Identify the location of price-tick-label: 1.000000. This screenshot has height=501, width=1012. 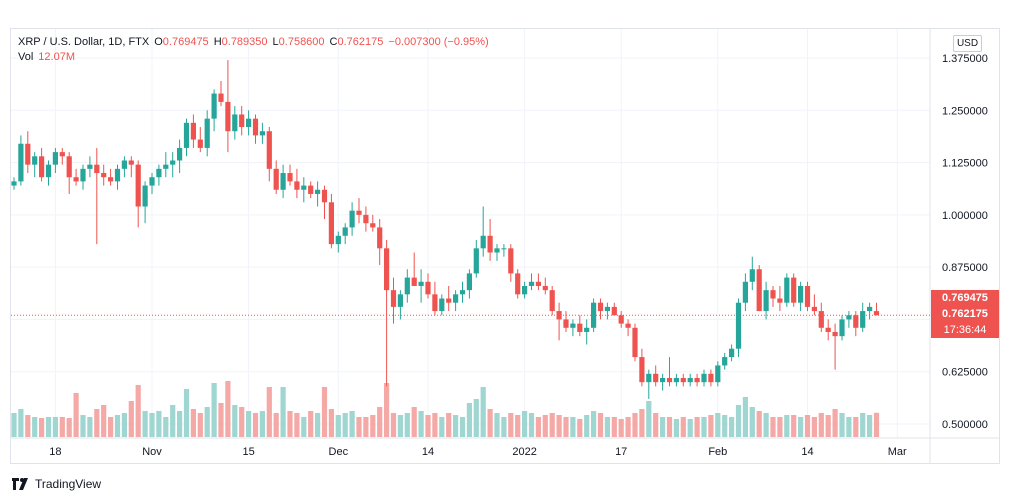
(965, 216).